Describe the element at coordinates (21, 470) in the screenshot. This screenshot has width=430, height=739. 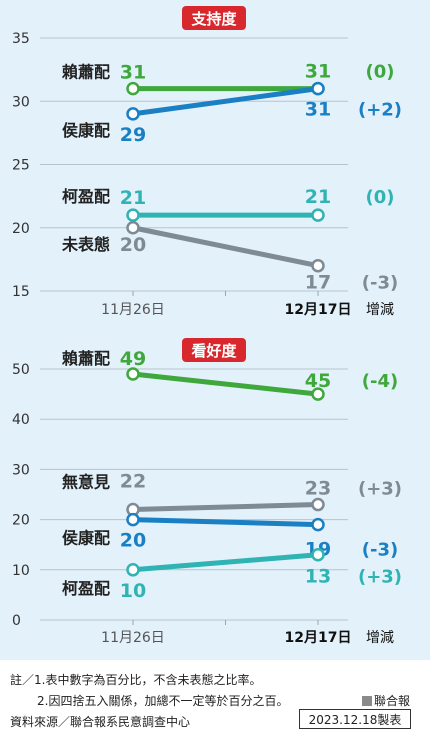
I see `chart2-y-tick-label: 30` at that location.